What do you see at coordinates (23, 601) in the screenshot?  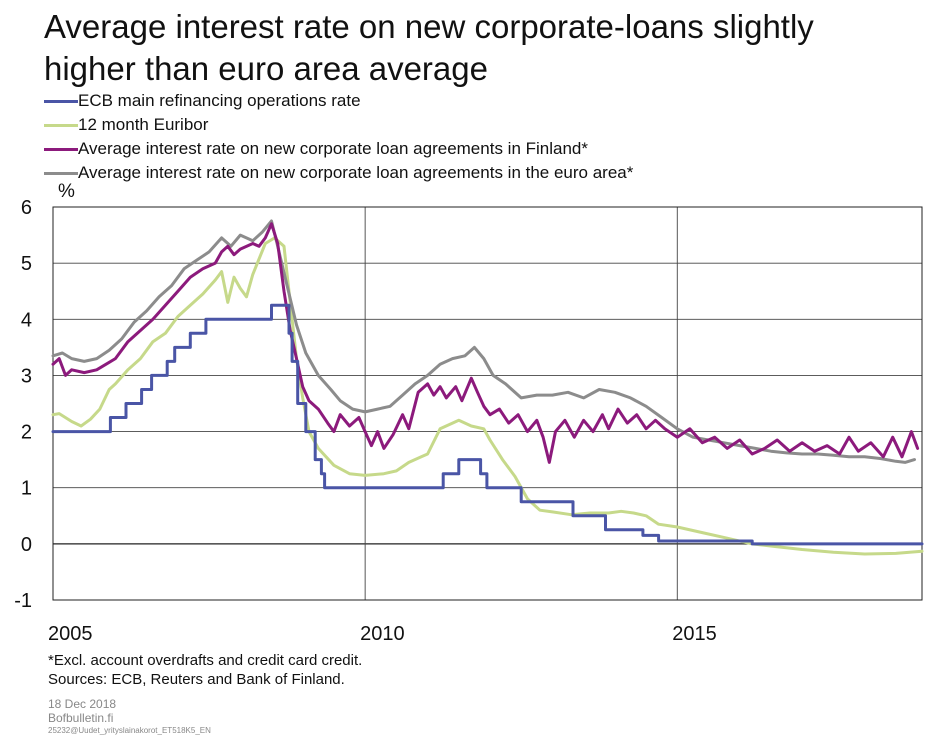 I see `y-tick-label: -1` at bounding box center [23, 601].